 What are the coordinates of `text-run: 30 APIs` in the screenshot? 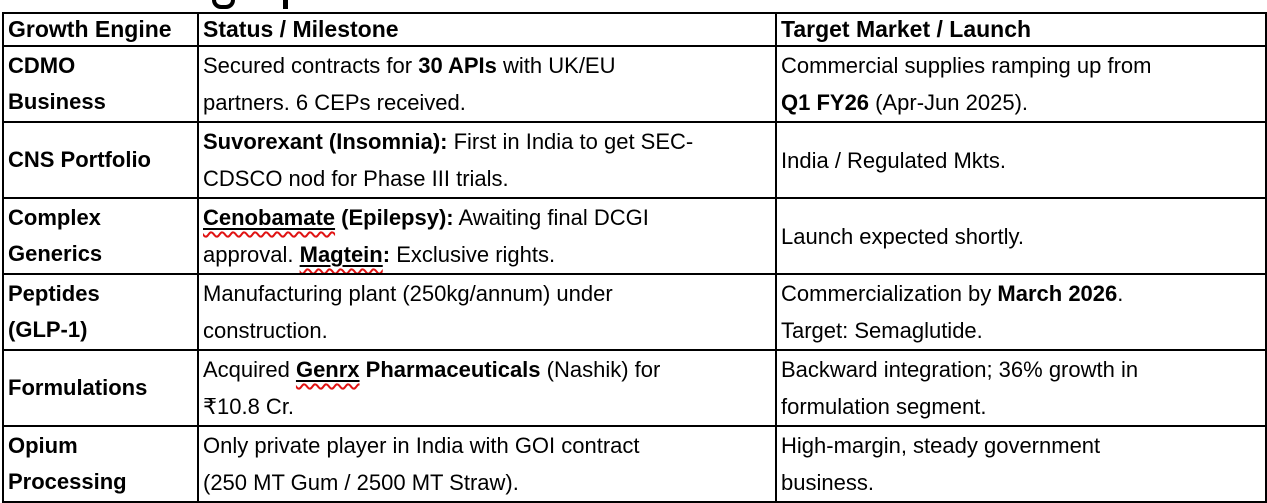 It's located at (457, 65).